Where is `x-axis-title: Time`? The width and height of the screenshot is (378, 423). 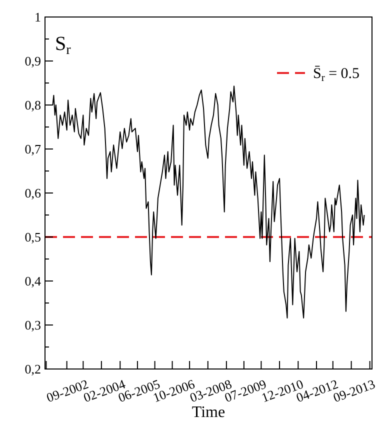 x-axis-title: Time is located at coordinates (209, 412).